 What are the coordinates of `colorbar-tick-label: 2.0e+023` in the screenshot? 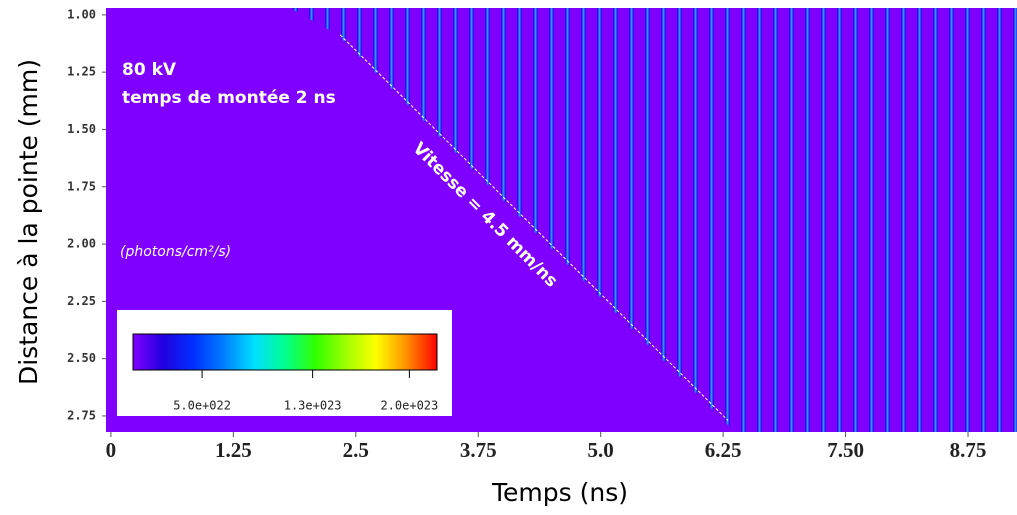 It's located at (409, 406).